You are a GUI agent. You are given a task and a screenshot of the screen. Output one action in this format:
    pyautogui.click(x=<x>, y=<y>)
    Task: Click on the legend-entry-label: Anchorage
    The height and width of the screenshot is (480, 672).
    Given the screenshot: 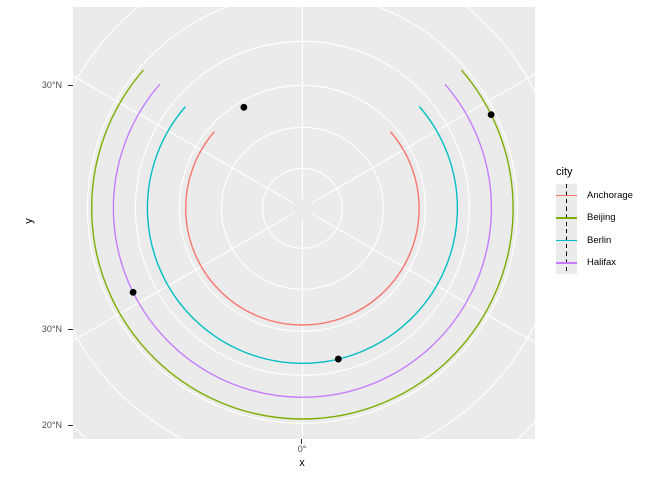 What is the action you would take?
    pyautogui.click(x=610, y=195)
    